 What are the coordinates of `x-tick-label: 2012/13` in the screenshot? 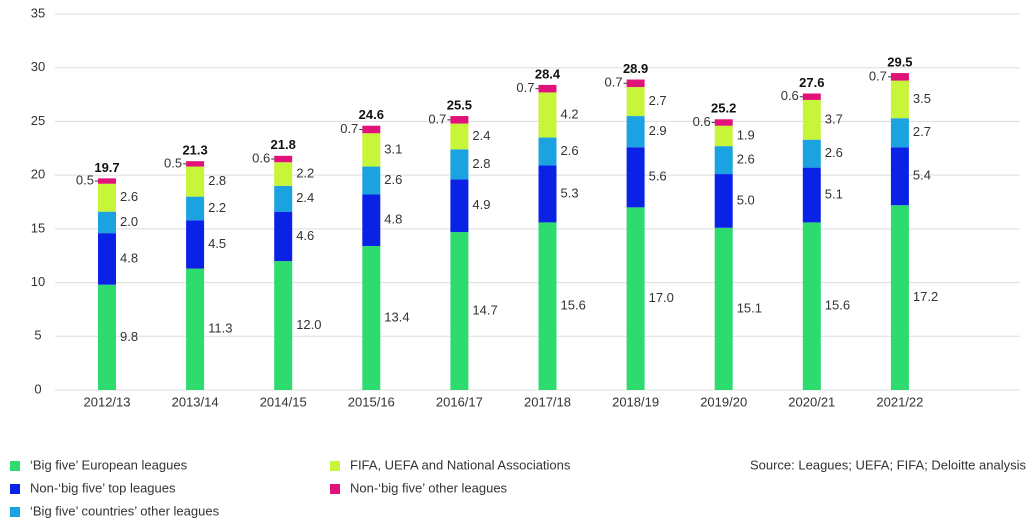 It's located at (107, 401).